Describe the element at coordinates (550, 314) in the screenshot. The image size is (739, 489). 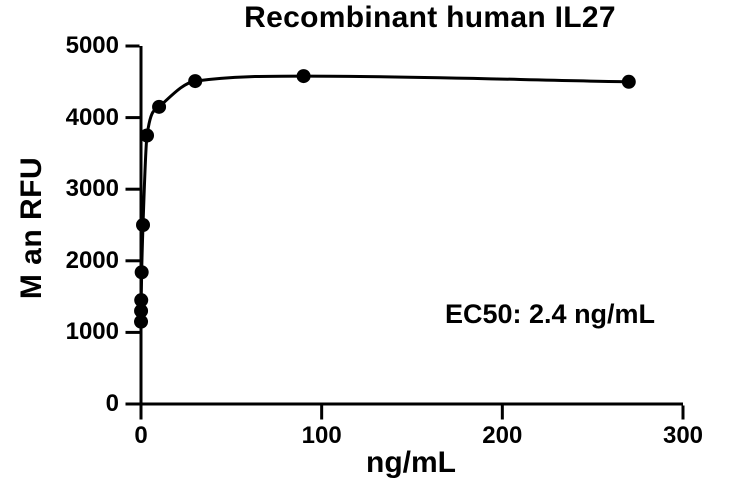
I see `ec50-annotation: EC50: 2.4 ng/mL` at that location.